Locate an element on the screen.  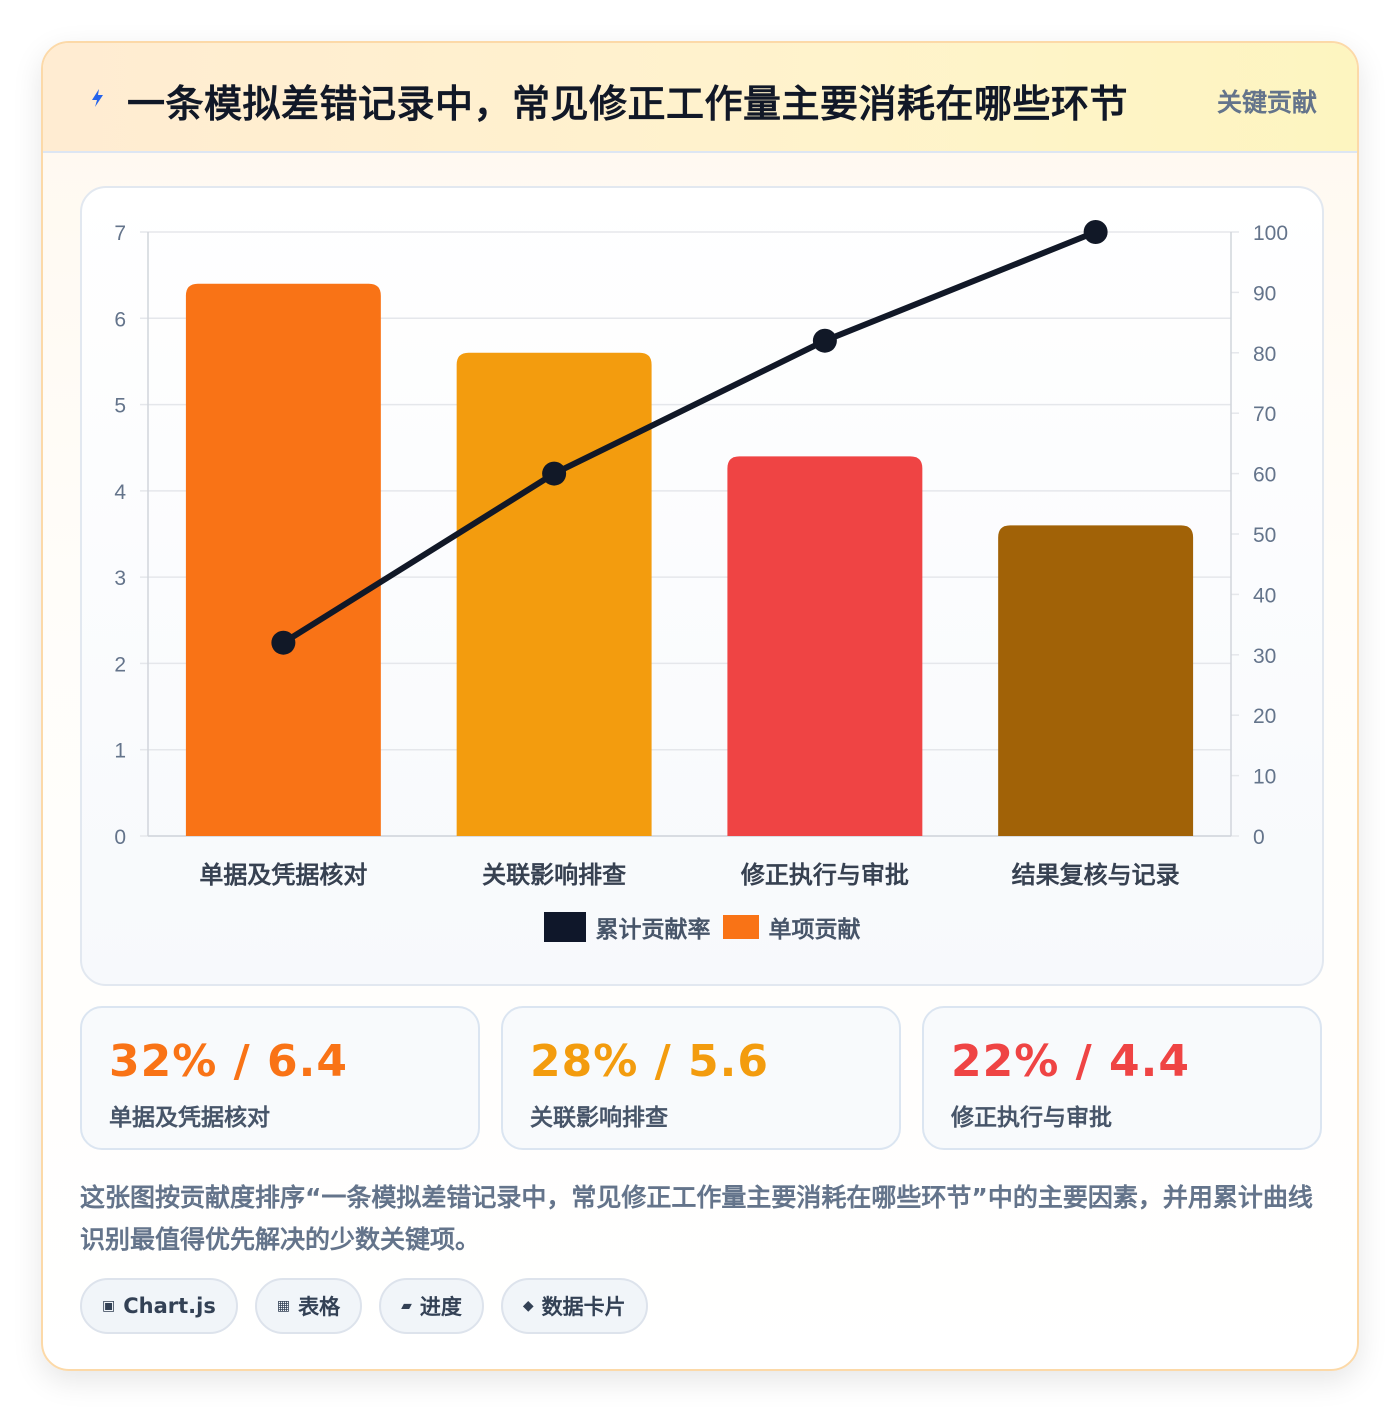
y-left-tick-label: 0 is located at coordinates (120, 837).